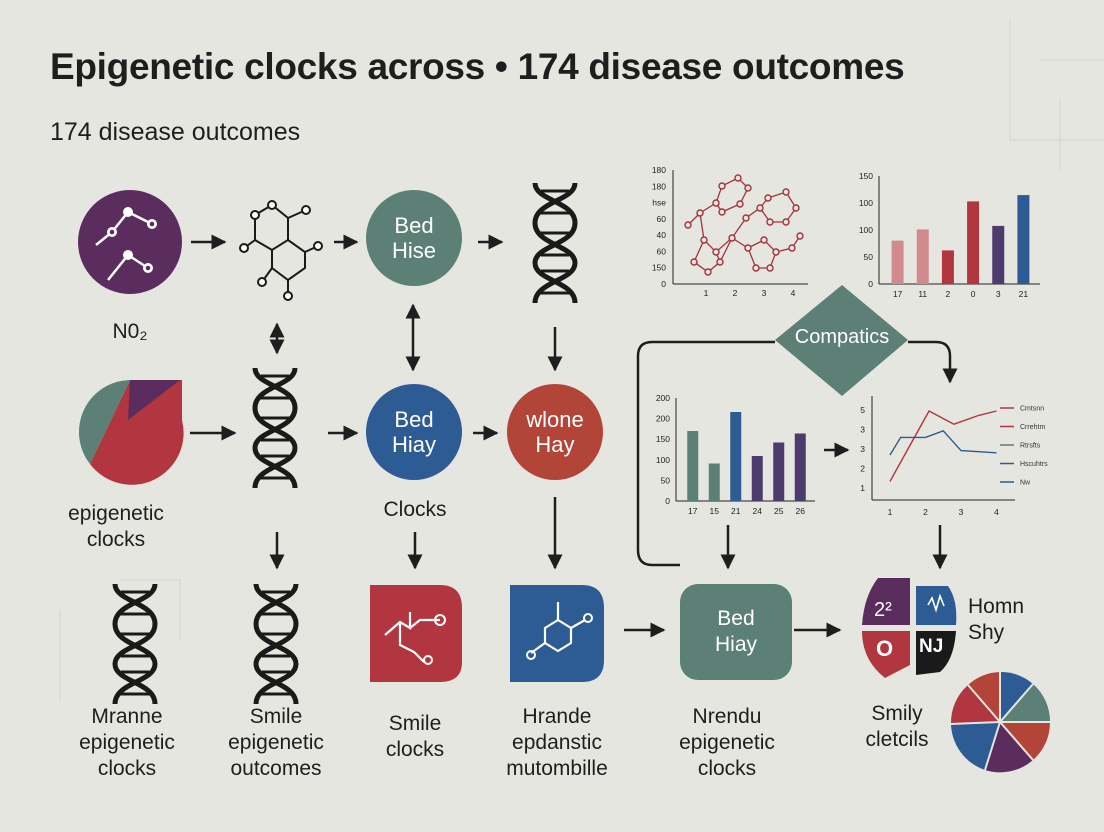  I want to click on bed-hiay-node: Bed Hiay, so click(414, 432).